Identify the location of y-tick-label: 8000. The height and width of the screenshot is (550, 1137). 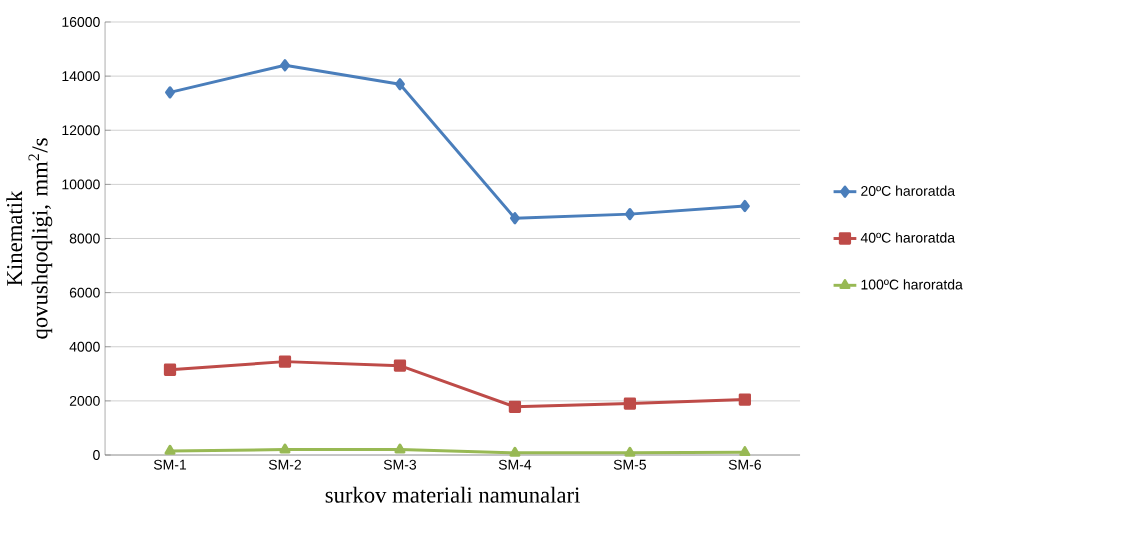
(84, 238).